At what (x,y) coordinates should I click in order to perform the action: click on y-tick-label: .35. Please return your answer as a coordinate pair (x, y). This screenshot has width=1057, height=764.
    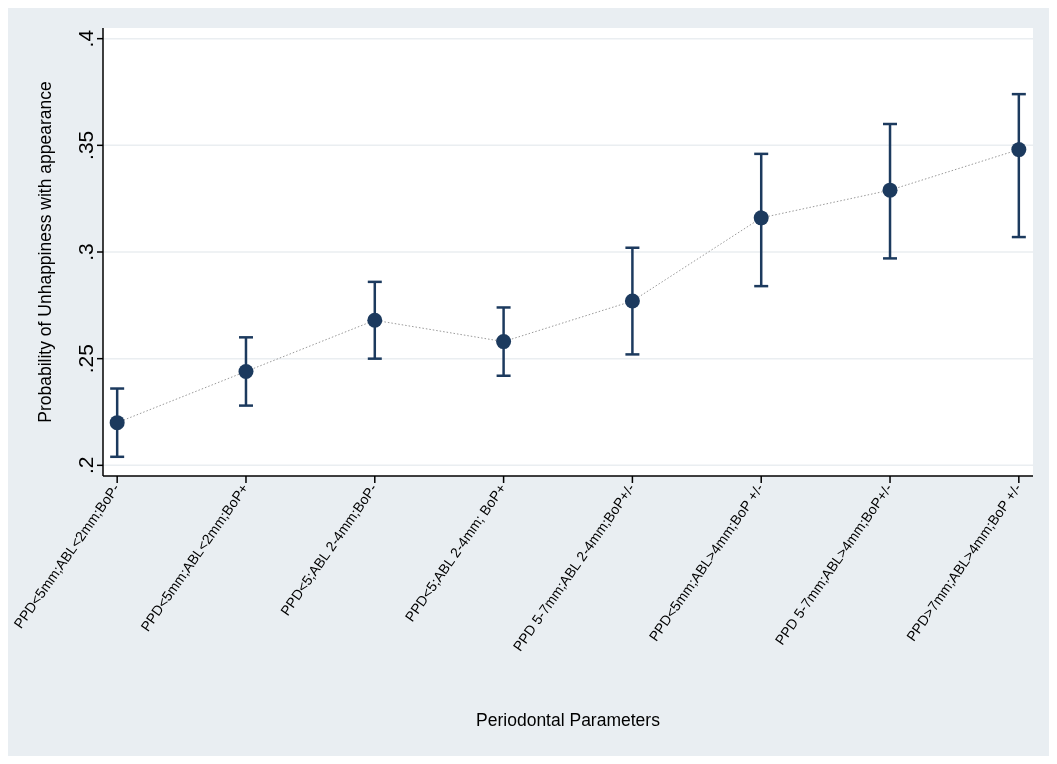
    Looking at the image, I should click on (85, 145).